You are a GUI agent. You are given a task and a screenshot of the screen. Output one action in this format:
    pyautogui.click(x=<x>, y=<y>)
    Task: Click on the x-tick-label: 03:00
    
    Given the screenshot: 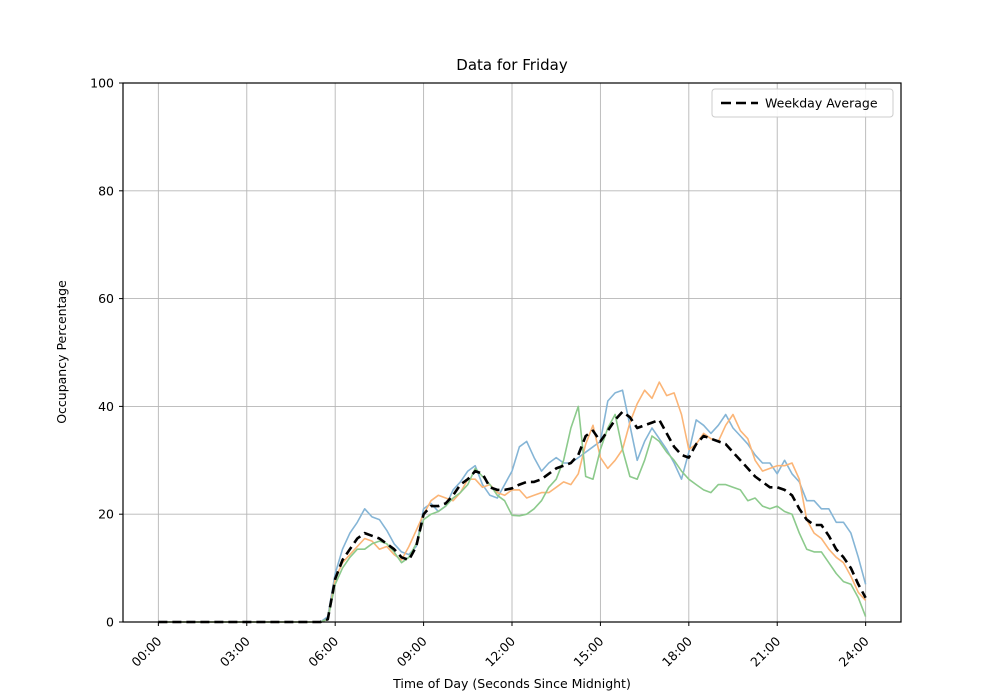 What is the action you would take?
    pyautogui.click(x=235, y=651)
    